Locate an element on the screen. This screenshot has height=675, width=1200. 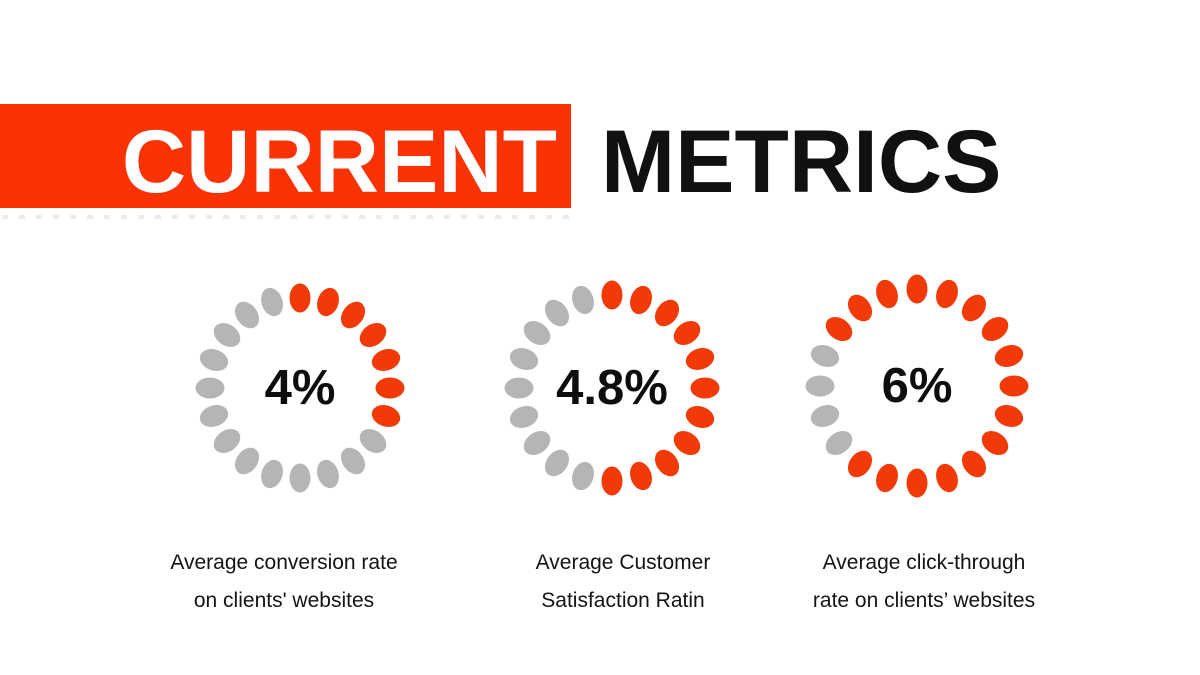
caption-line: Satisfaction Ratin is located at coordinates (623, 600).